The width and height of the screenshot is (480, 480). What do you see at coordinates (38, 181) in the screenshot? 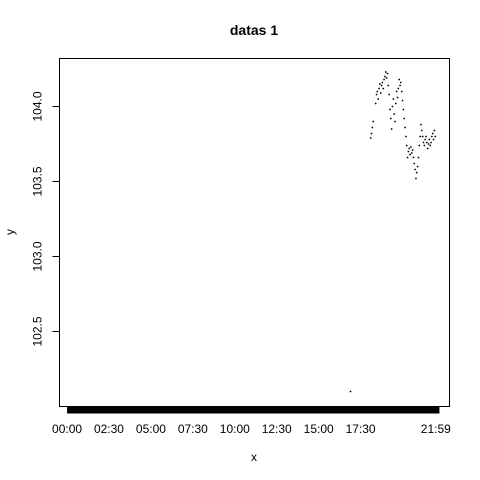
I see `y-tick-label: 103.5` at bounding box center [38, 181].